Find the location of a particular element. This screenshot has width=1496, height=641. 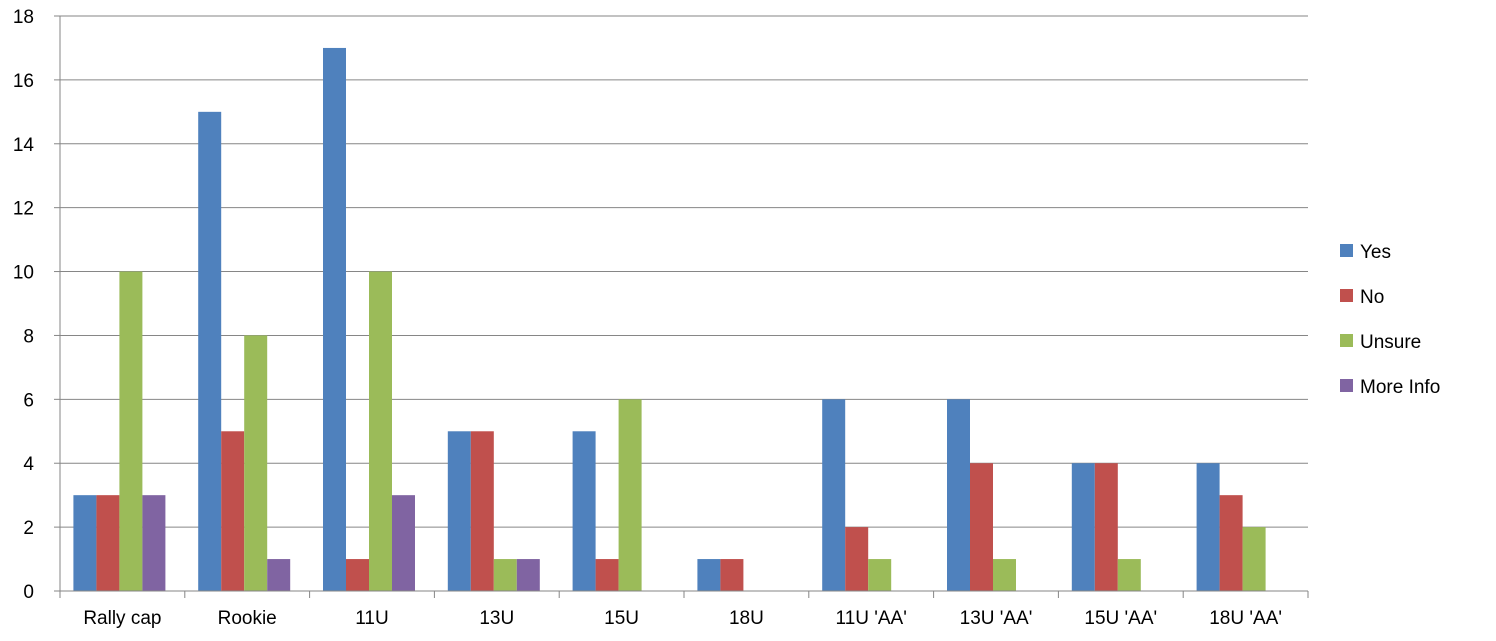

bar-more-info-13u is located at coordinates (528, 575).